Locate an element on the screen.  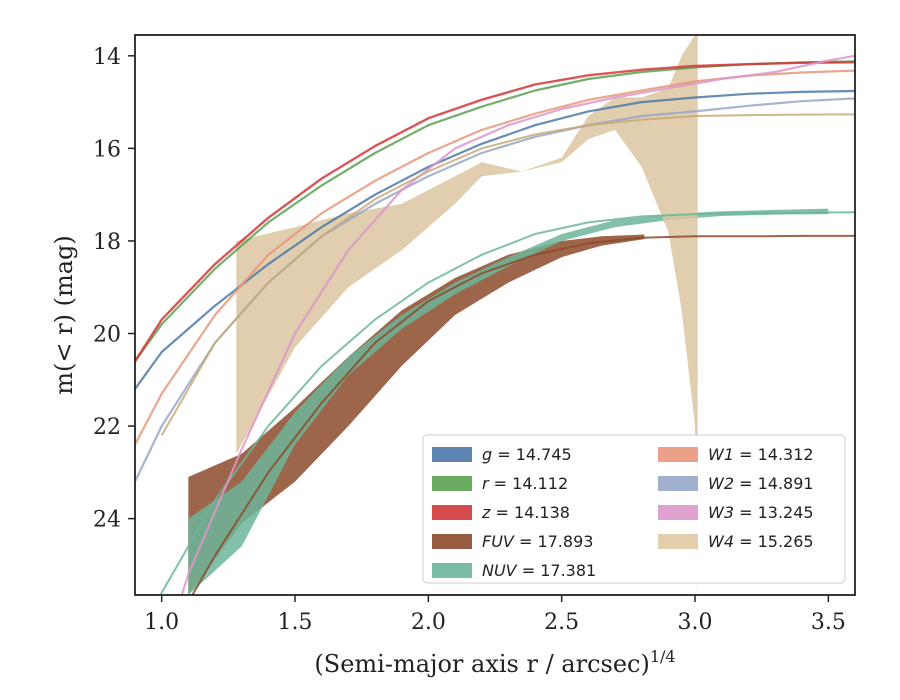
x-tick-label: 1.5 is located at coordinates (295, 622).